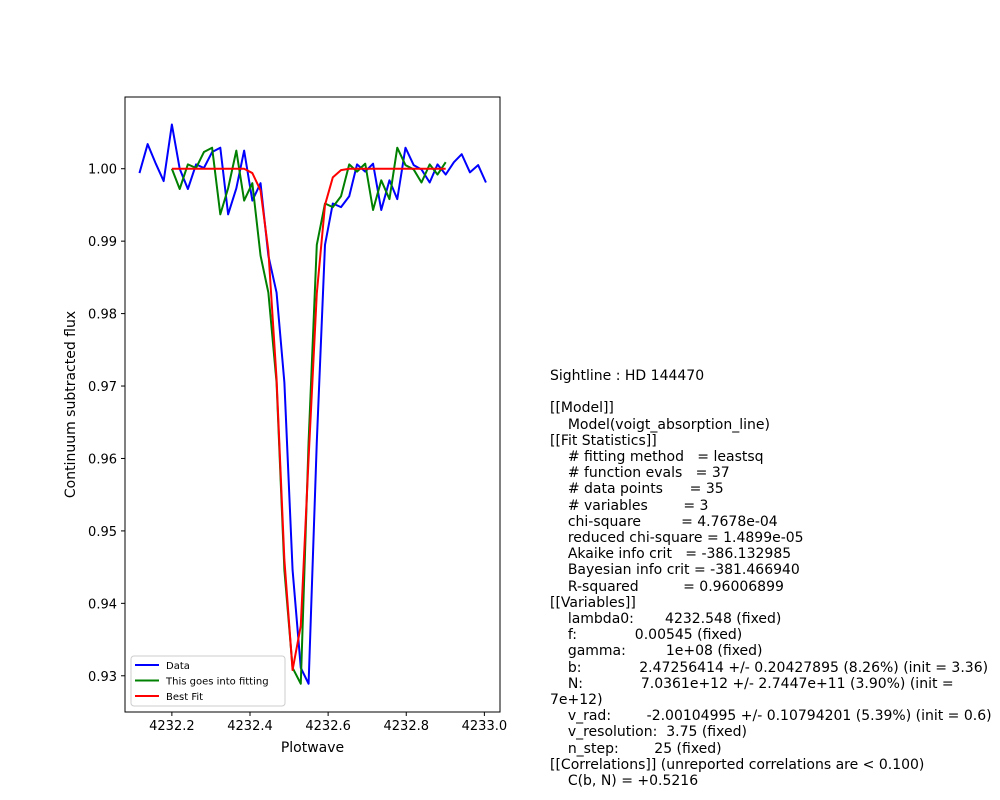 This screenshot has height=800, width=1000. Describe the element at coordinates (102, 242) in the screenshot. I see `y-tick-label: 0.99` at that location.